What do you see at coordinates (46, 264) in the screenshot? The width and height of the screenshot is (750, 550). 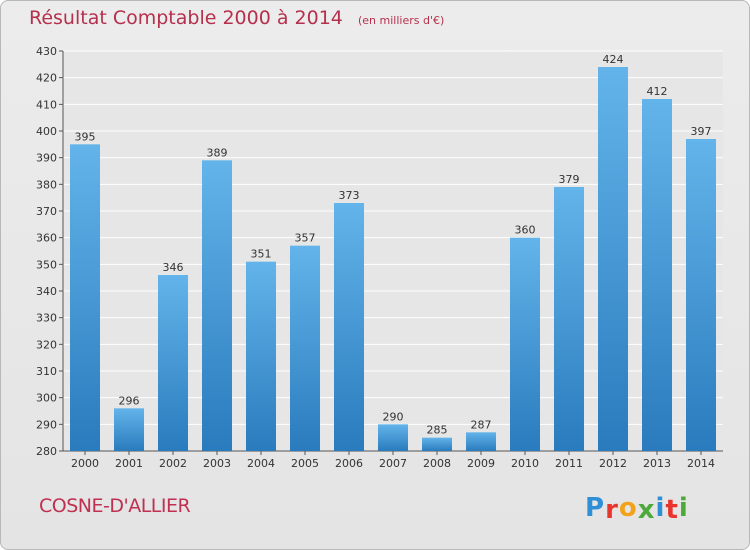 I see `y-tick-label: 350` at bounding box center [46, 264].